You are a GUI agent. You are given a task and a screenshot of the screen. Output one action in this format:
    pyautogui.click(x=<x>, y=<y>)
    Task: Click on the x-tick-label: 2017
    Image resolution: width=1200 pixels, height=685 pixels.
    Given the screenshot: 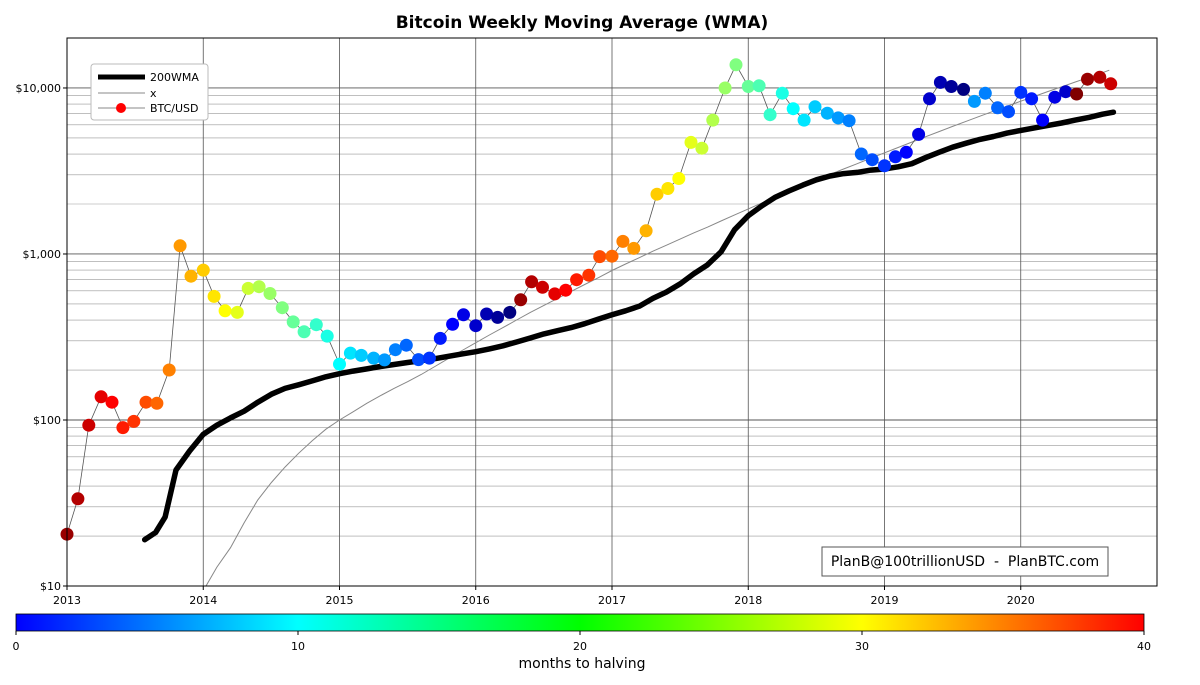 What is the action you would take?
    pyautogui.click(x=612, y=600)
    